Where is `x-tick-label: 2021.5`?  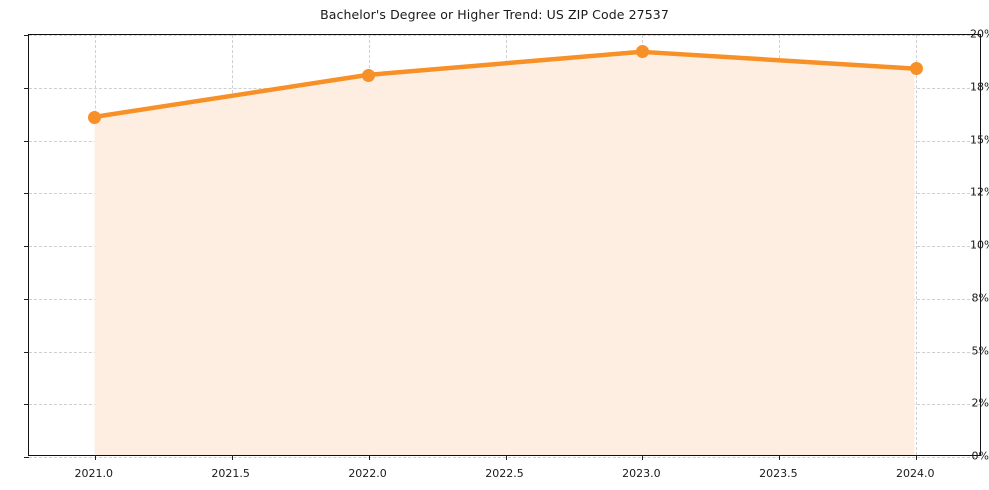
x-tick-label: 2021.5 is located at coordinates (230, 473).